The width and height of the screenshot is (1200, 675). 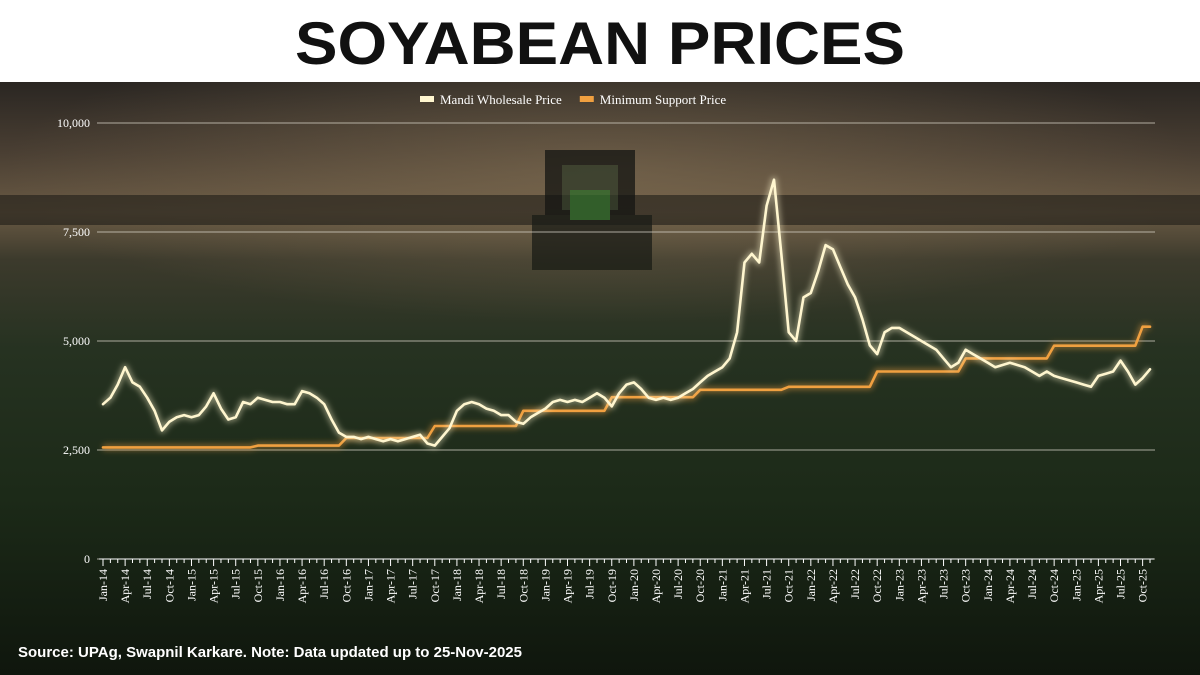 What do you see at coordinates (501, 99) in the screenshot?
I see `legend-label: Mandi Wholesale Price` at bounding box center [501, 99].